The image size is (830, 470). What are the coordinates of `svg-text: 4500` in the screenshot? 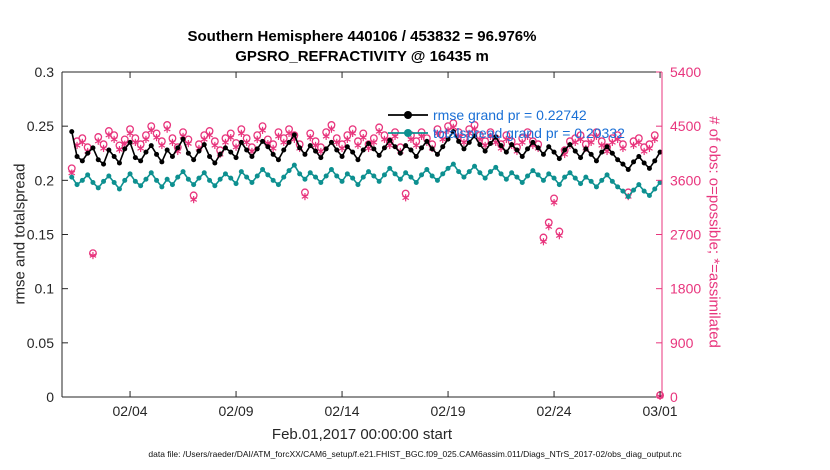 It's located at (685, 126).